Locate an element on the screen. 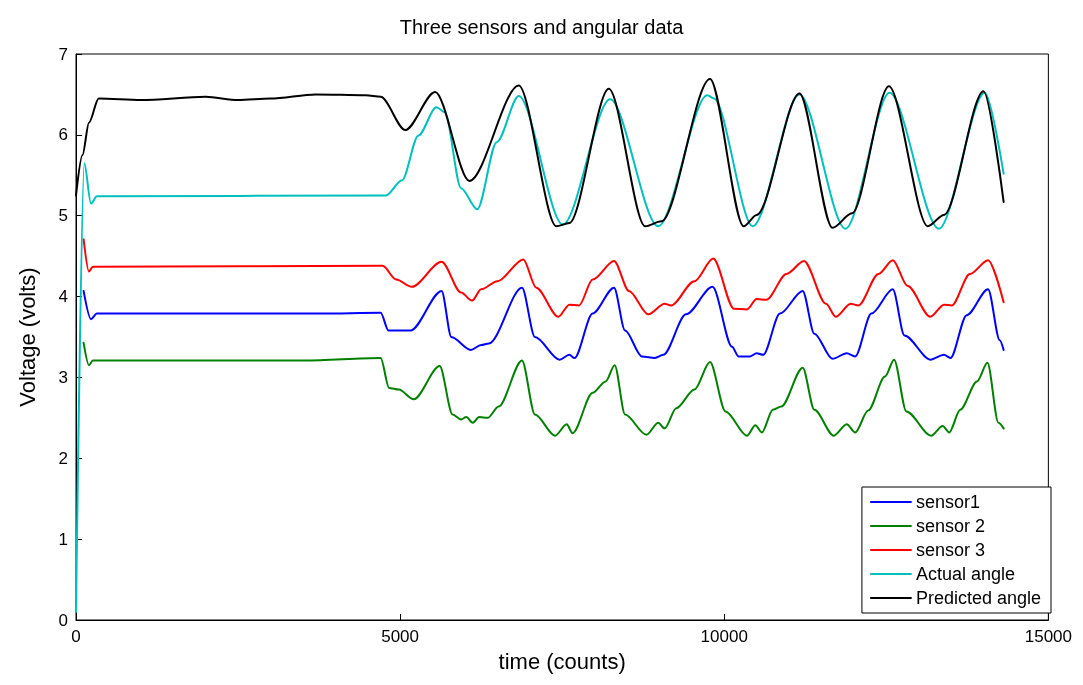 The width and height of the screenshot is (1083, 685). y-tick-label: 0 is located at coordinates (63, 620).